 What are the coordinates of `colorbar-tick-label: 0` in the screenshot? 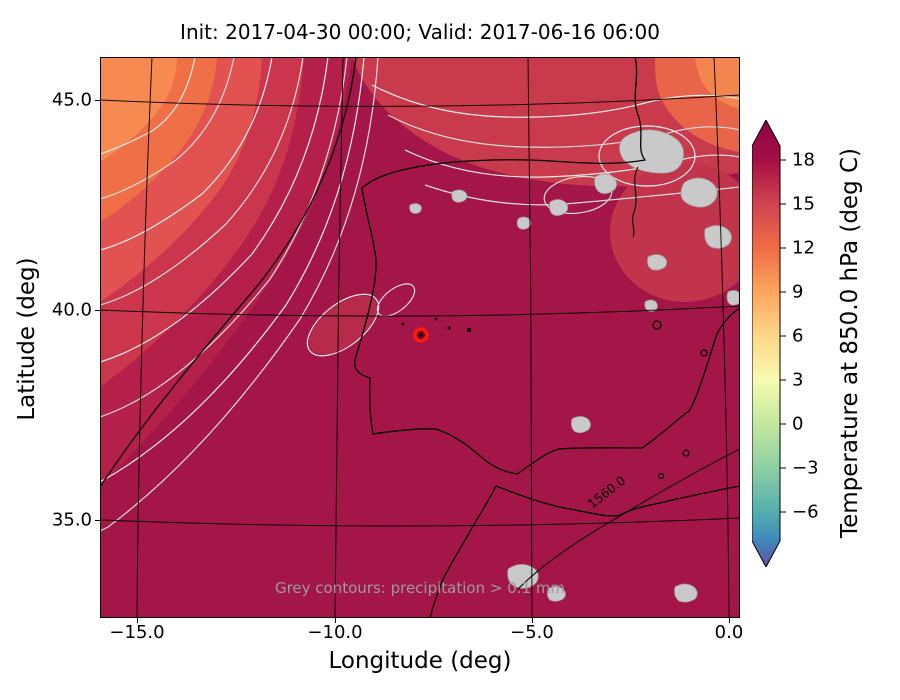 It's located at (798, 424).